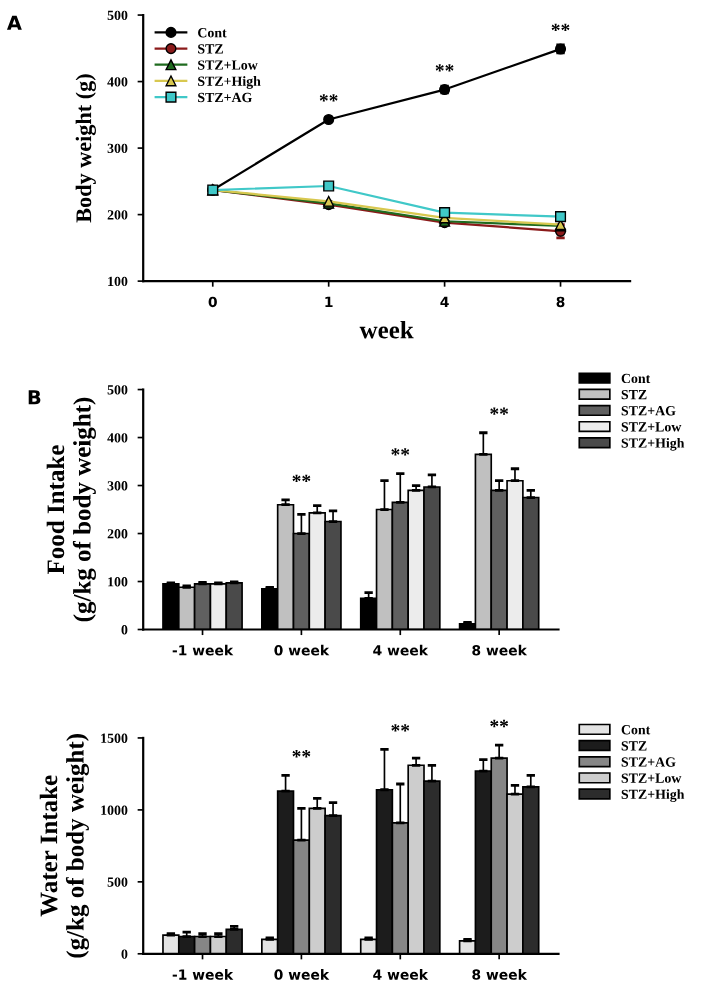  Describe the element at coordinates (386, 329) in the screenshot. I see `x-axis-title: week` at that location.